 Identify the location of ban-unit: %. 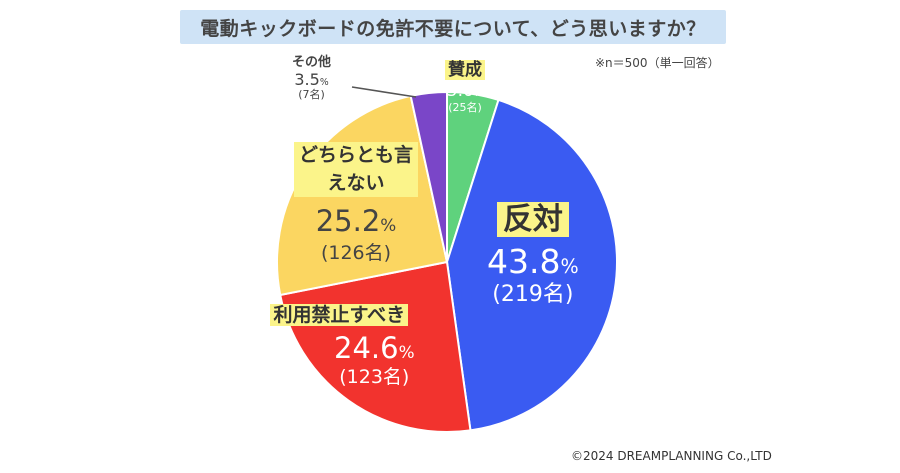
(406, 351).